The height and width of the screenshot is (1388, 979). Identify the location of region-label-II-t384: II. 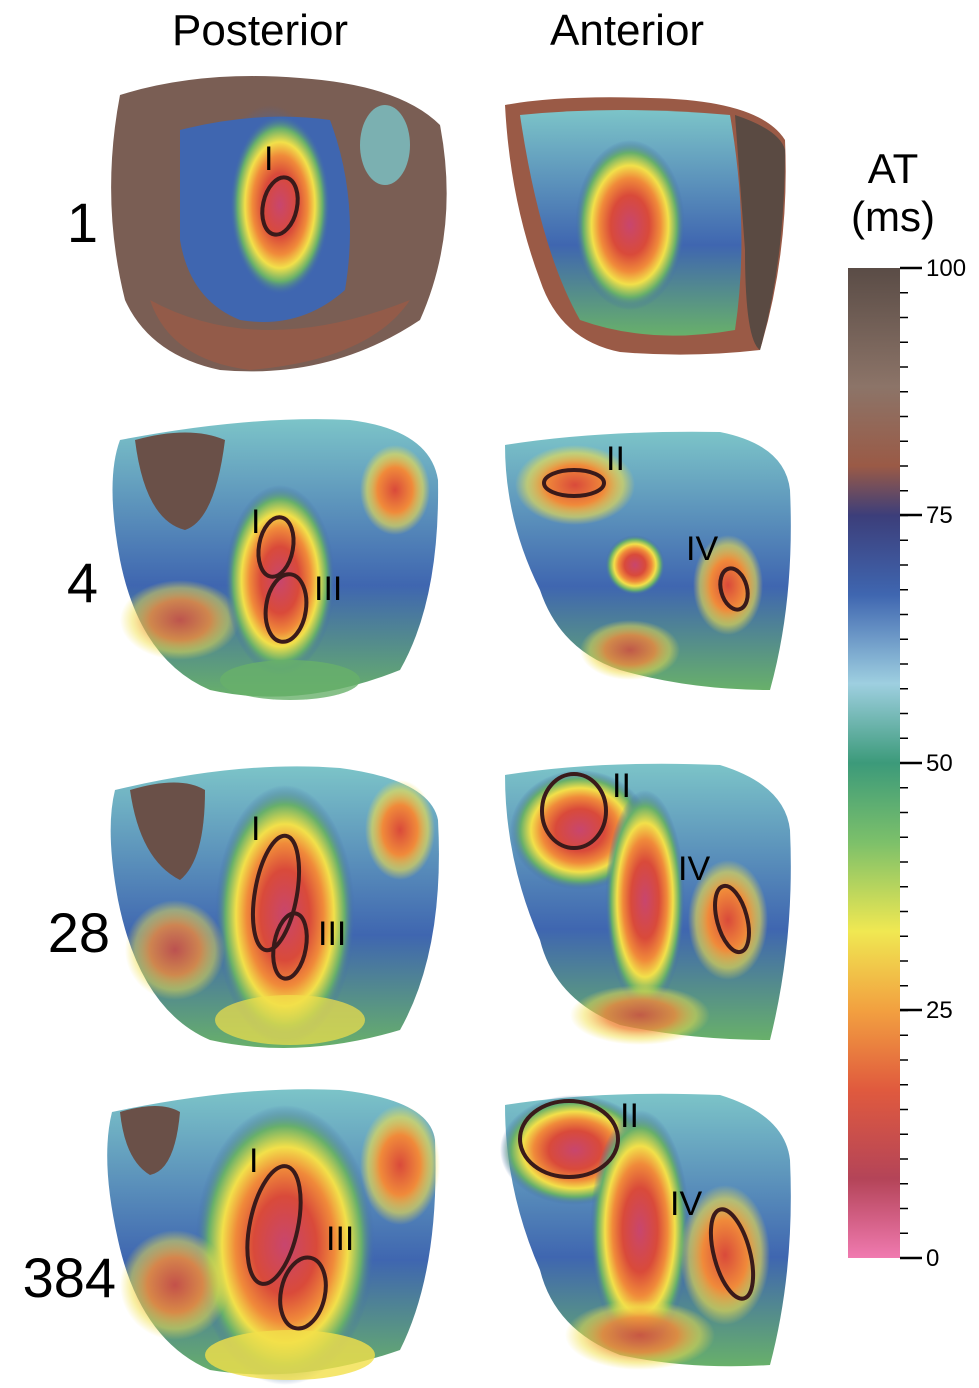
(629, 1116).